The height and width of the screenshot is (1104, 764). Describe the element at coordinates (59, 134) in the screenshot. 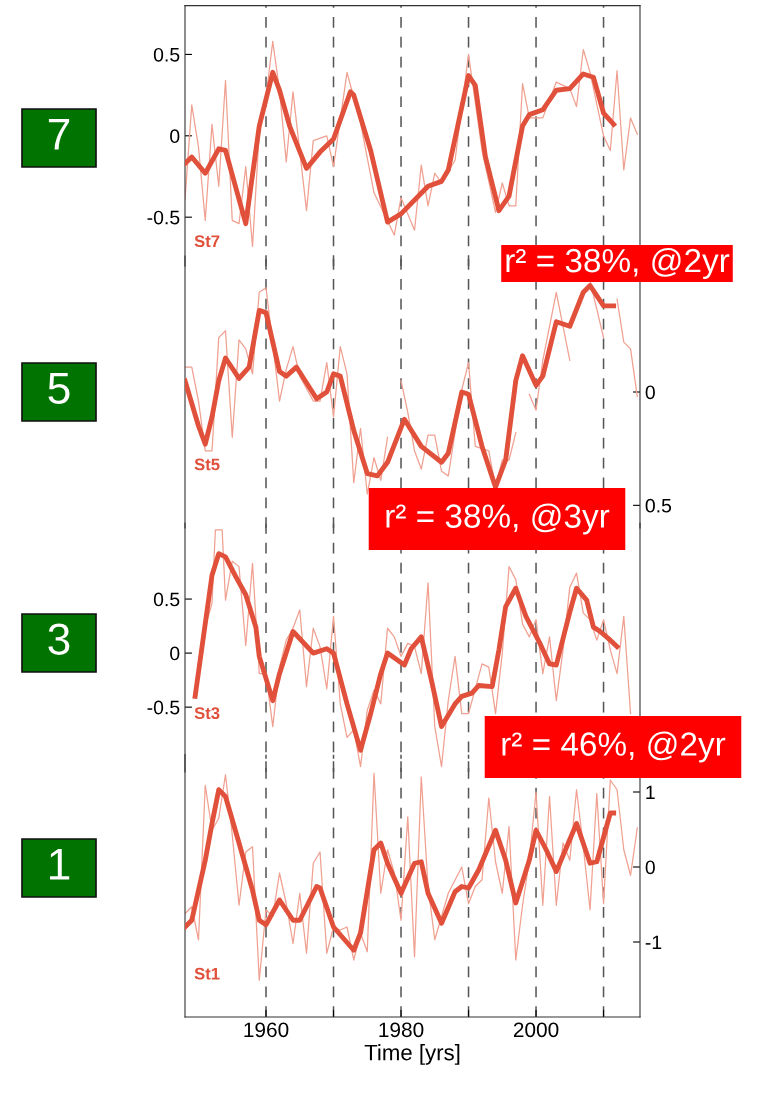

I see `text: 7` at that location.